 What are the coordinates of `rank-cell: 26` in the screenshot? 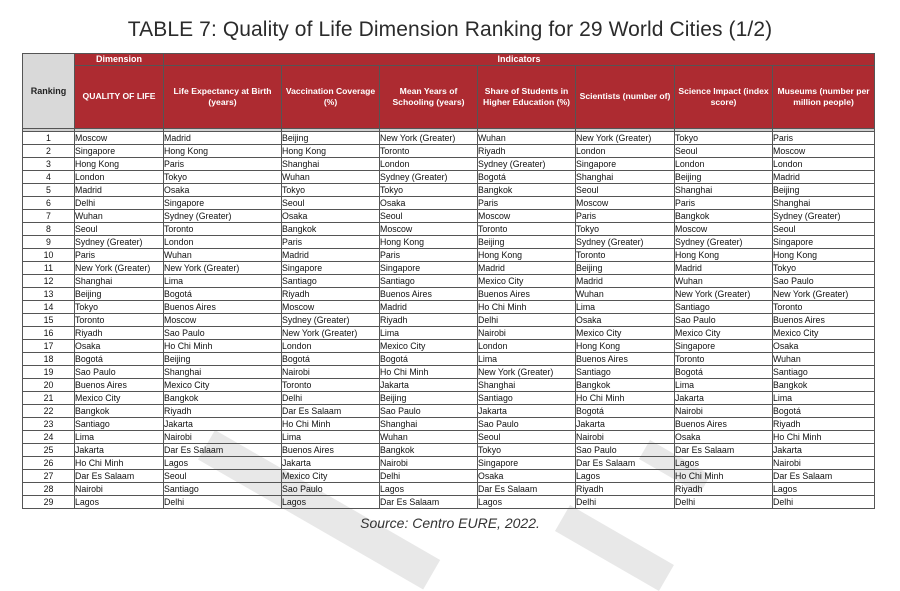 It's located at (48, 463).